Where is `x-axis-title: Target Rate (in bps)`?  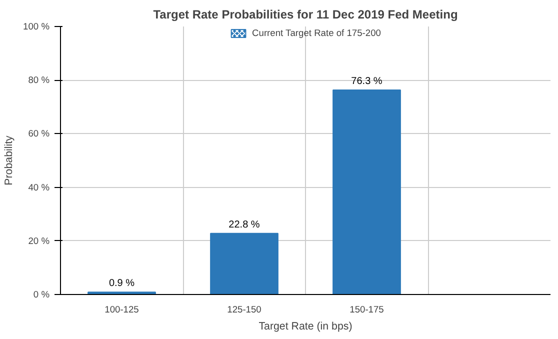
x-axis-title: Target Rate (in bps) is located at coordinates (305, 326).